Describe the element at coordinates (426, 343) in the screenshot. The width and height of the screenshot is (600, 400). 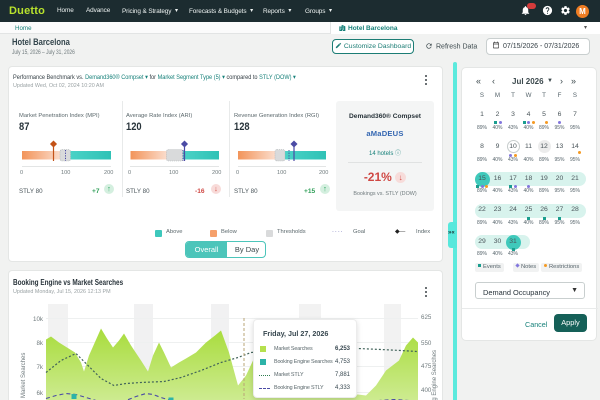
I see `svg-text: 550` at that location.